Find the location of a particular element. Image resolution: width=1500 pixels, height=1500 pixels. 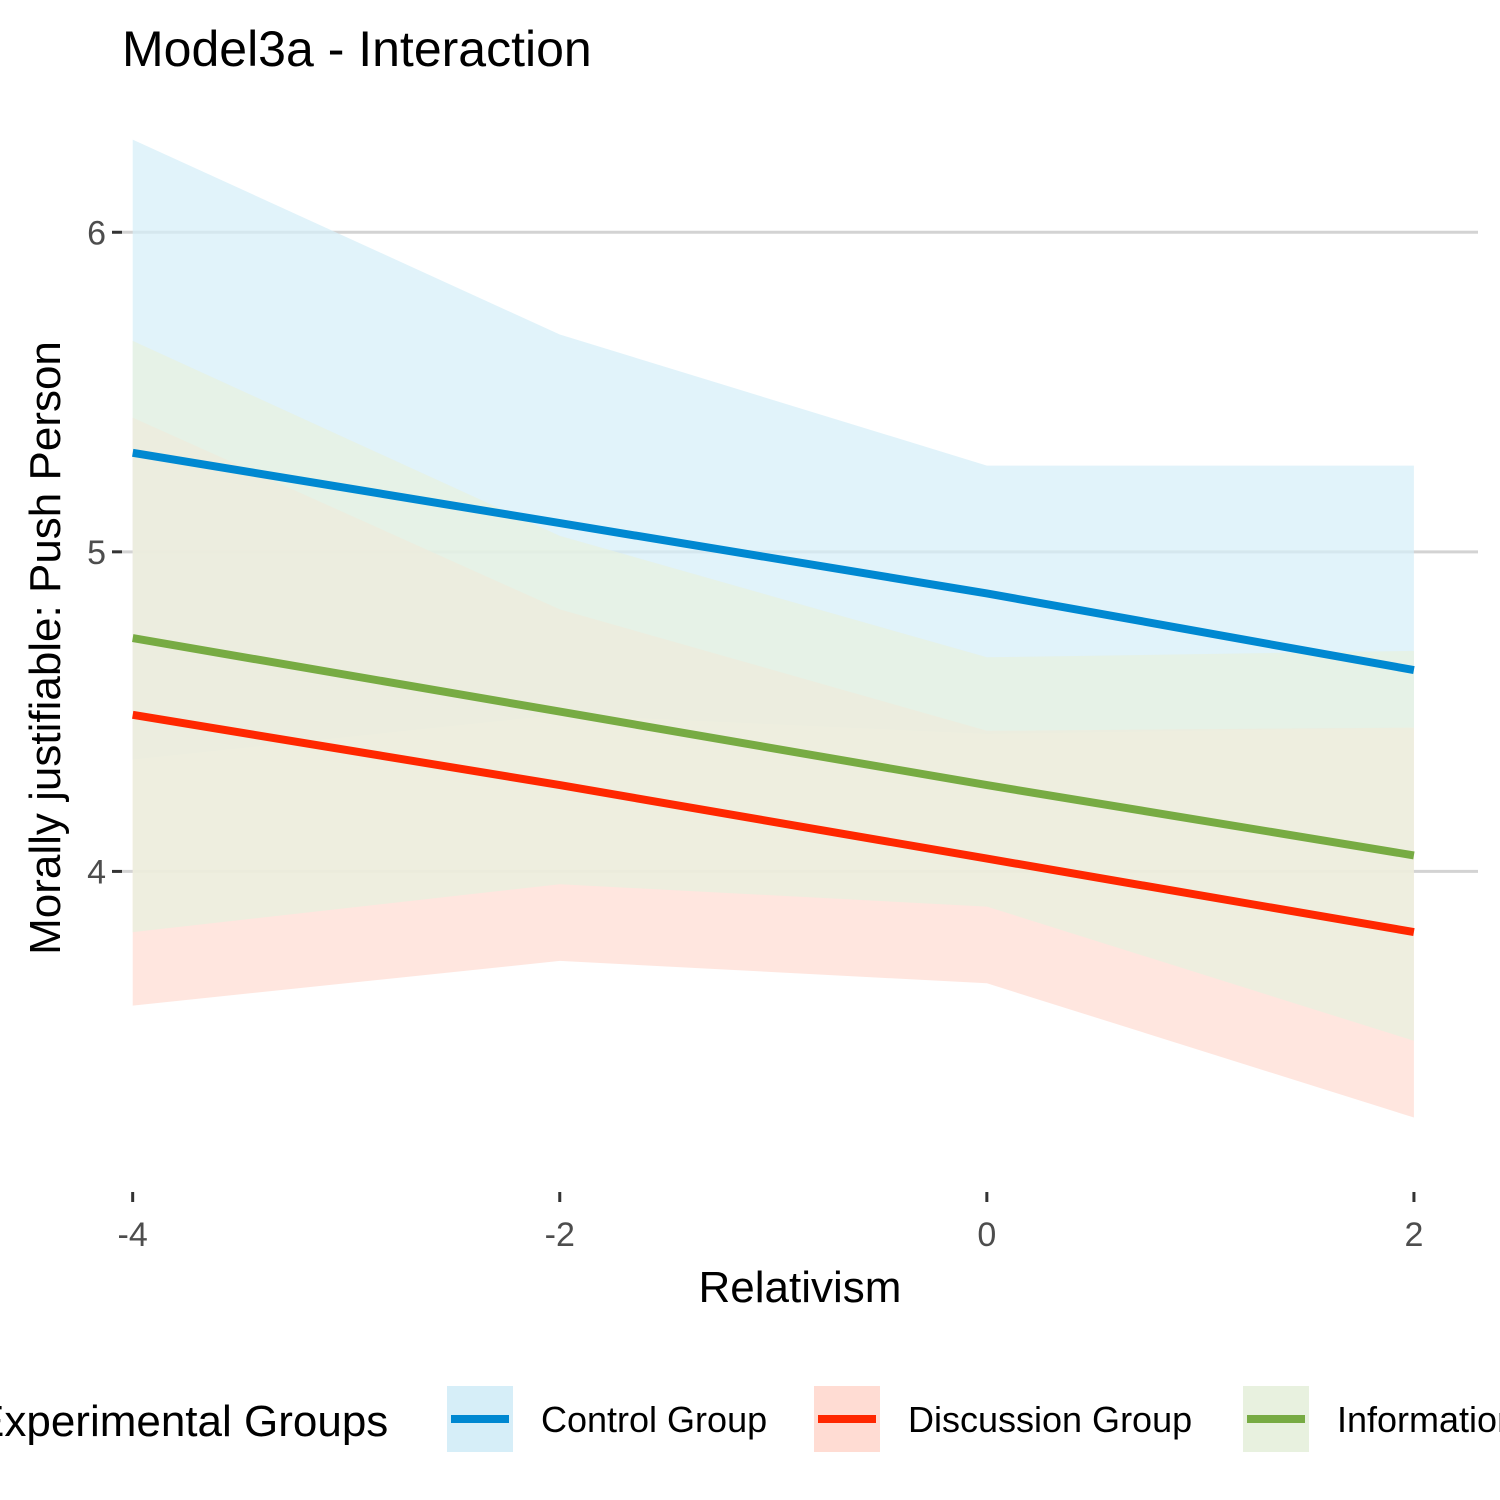

y-tick-label-4: 4 is located at coordinates (96, 872).